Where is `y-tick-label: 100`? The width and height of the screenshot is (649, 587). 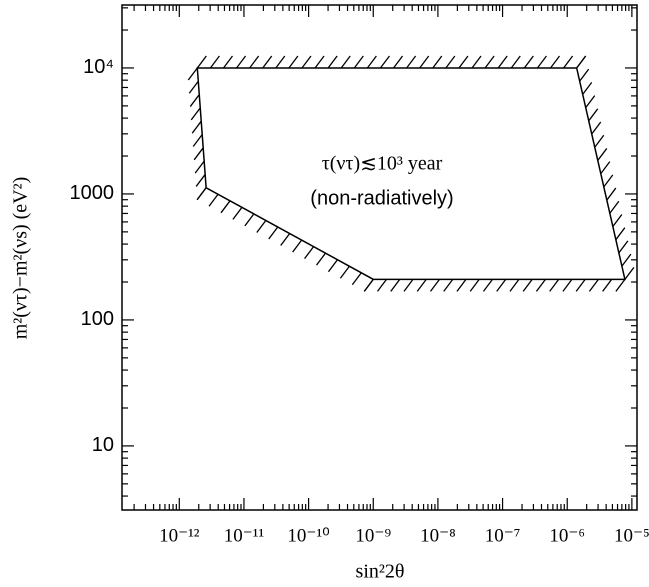 y-tick-label: 100 is located at coordinates (97, 319).